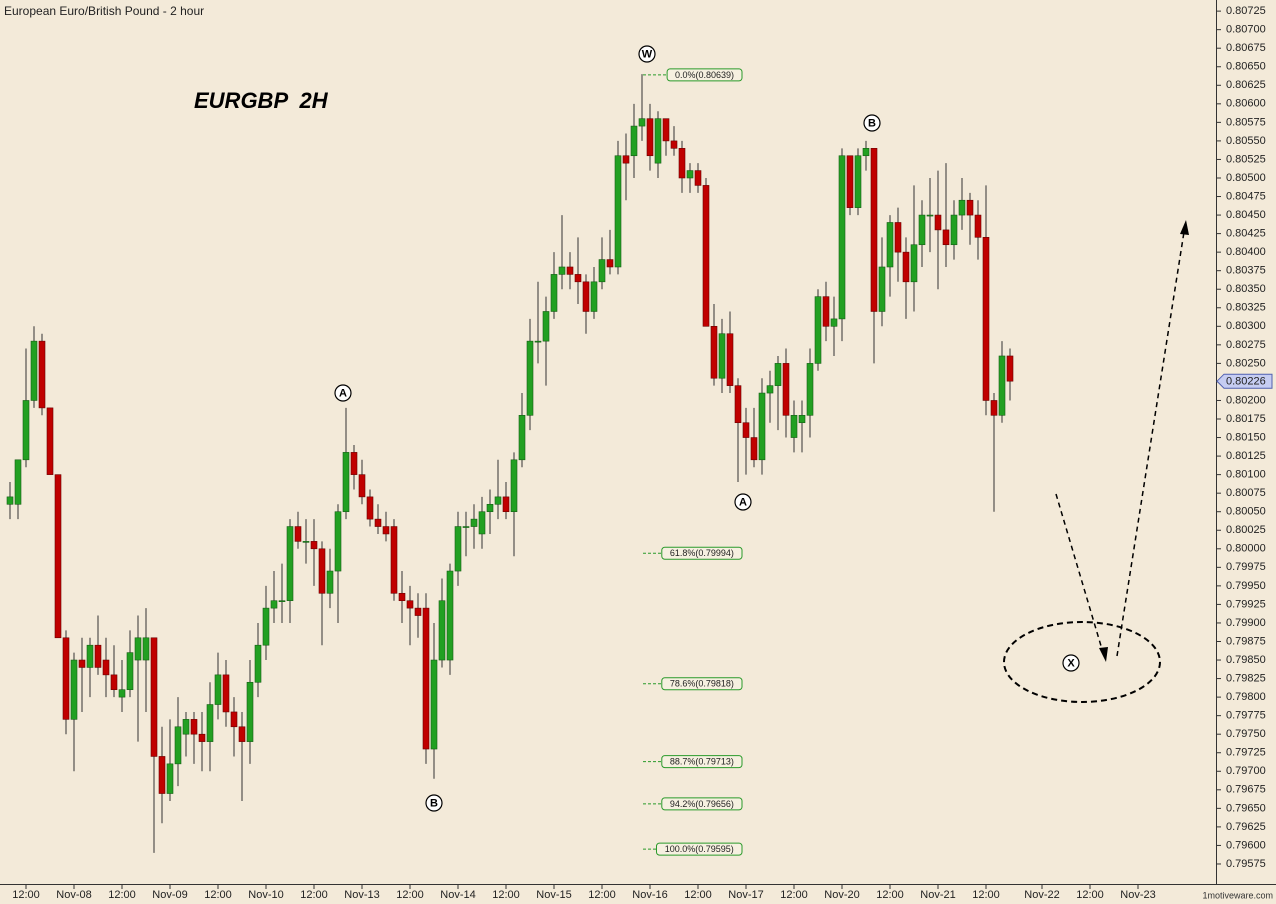 This screenshot has height=904, width=1276. Describe the element at coordinates (265, 895) in the screenshot. I see `x-tick-label: Nov-10` at that location.